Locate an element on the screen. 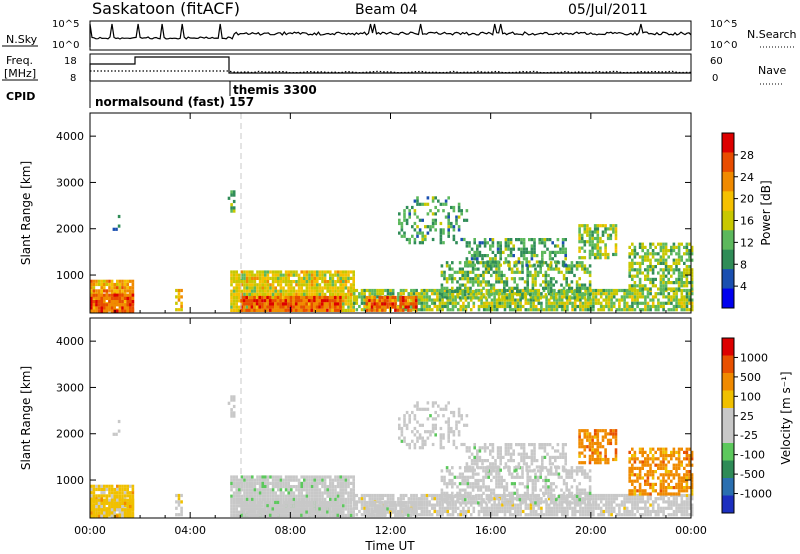  power-colorbar-label: Power [dB] is located at coordinates (766, 212).